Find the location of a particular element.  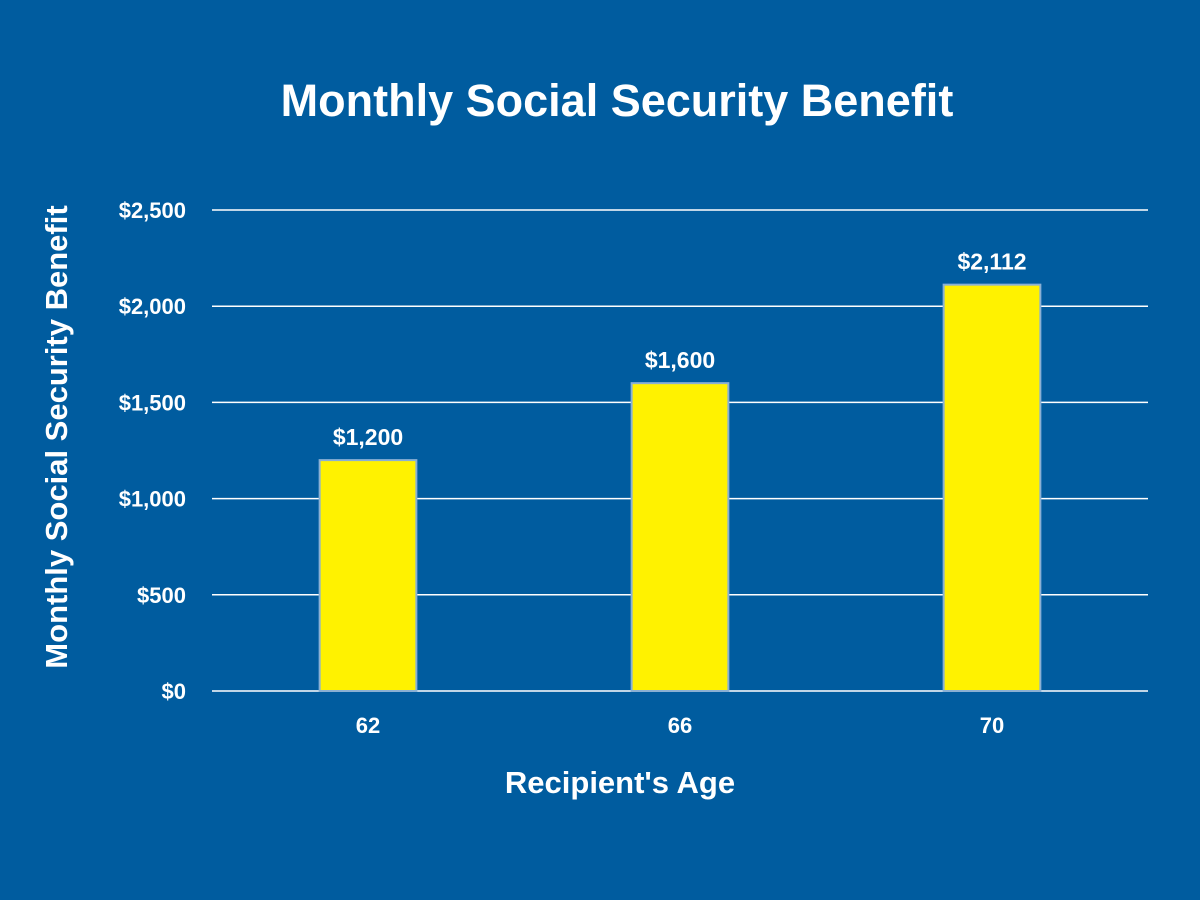

data-labels: $1,200 $1,600 $2,112 is located at coordinates (680, 349).